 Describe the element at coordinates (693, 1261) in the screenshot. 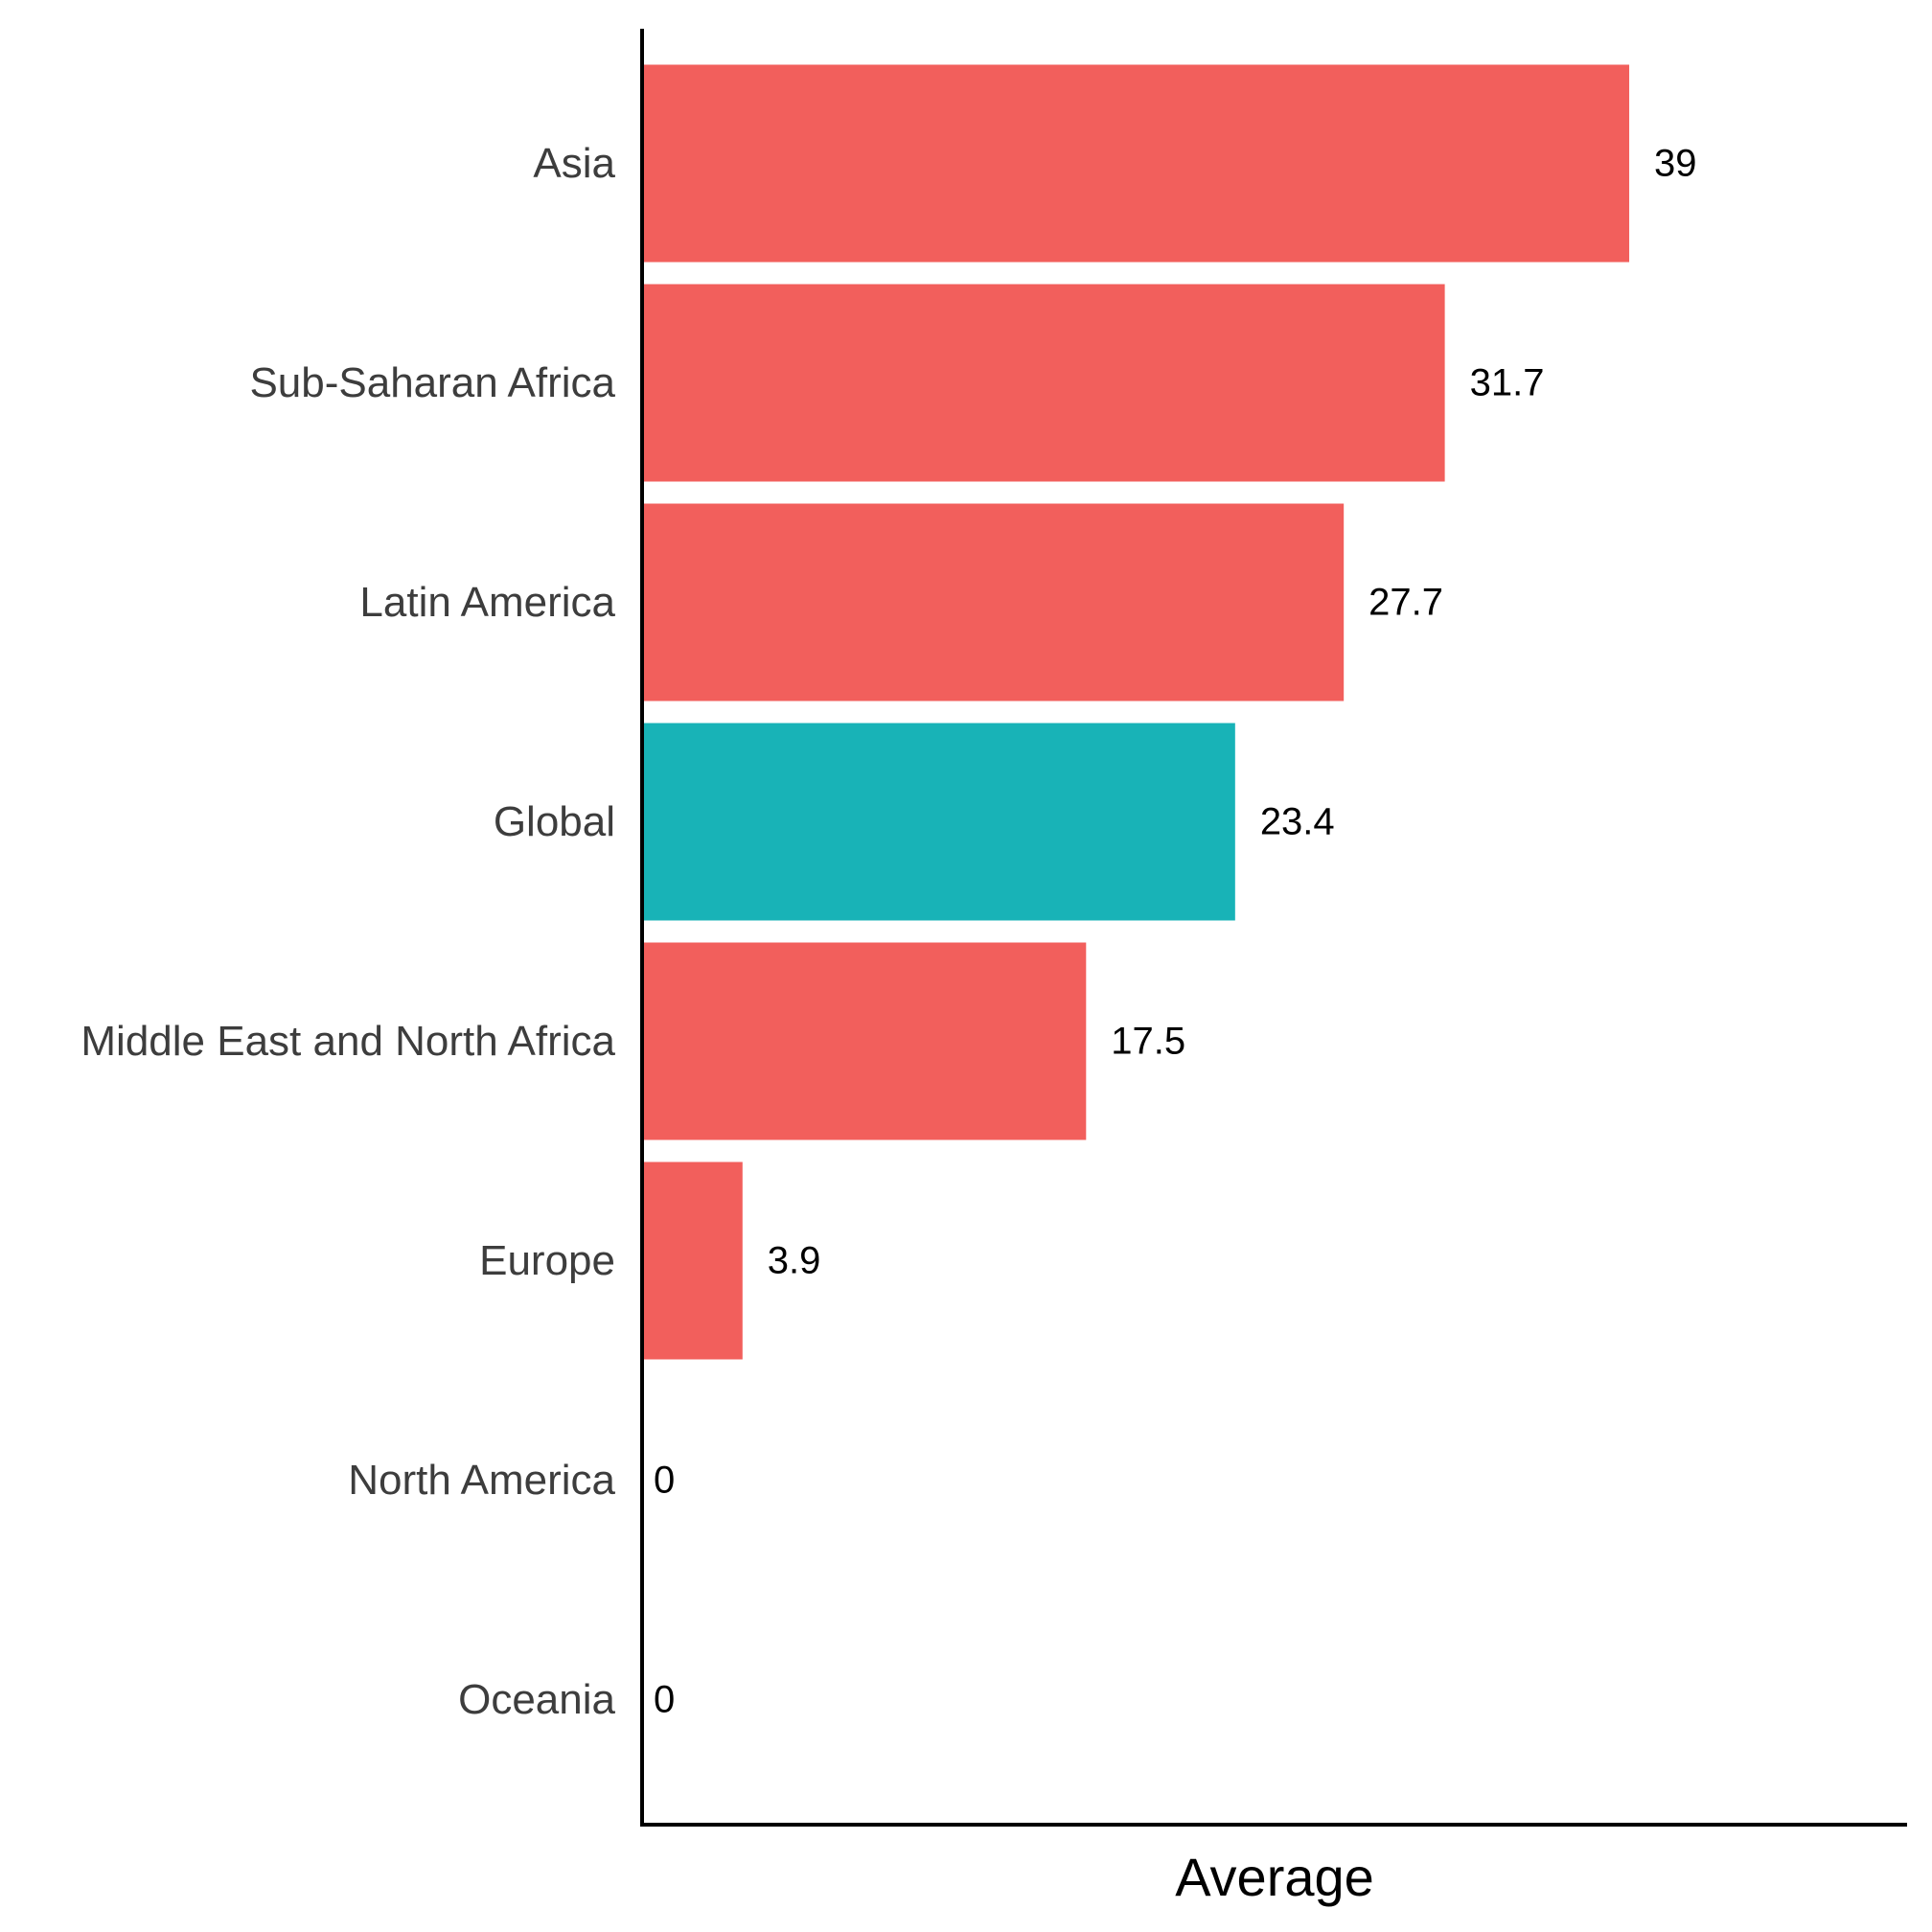

I see `bar-europe` at that location.